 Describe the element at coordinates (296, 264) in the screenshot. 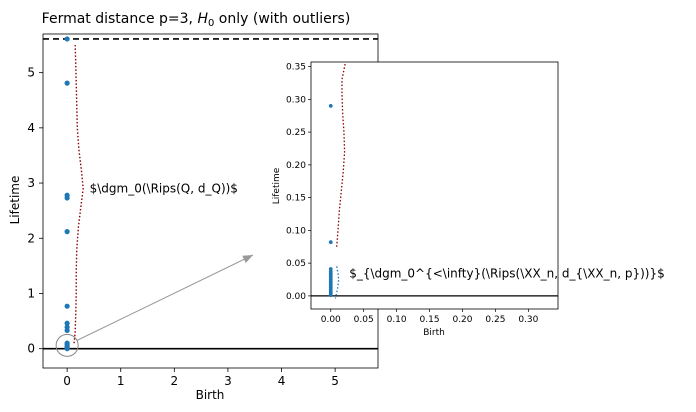

I see `inset-y-tick-label: 0.05` at that location.